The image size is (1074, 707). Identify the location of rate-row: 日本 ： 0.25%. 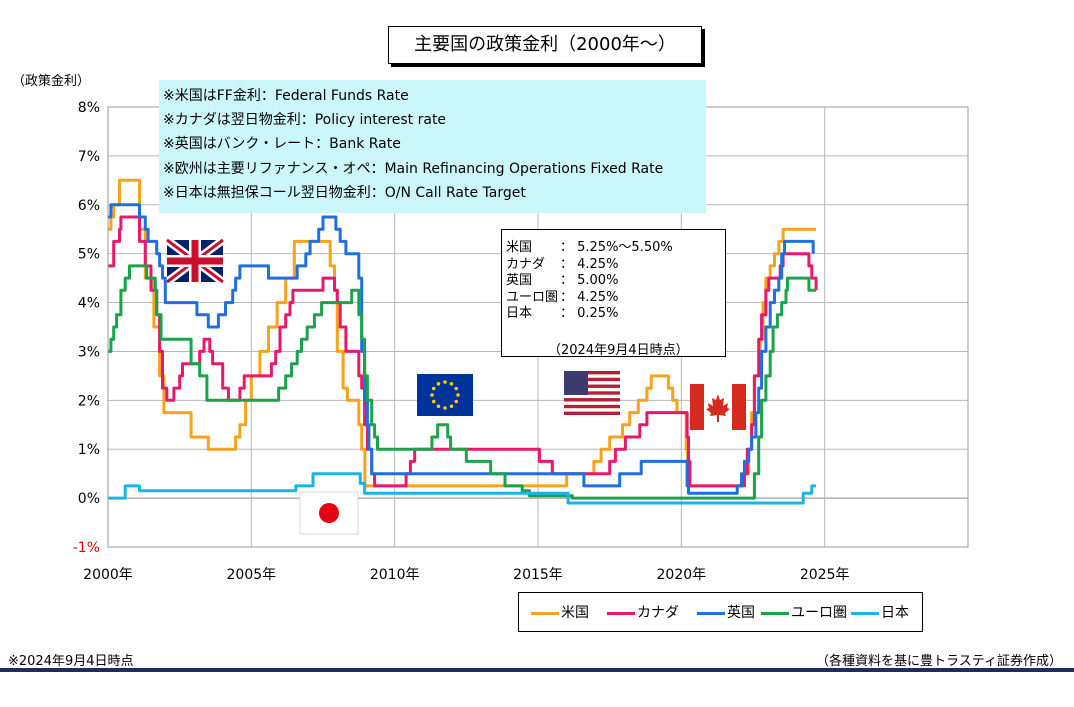
(615, 314).